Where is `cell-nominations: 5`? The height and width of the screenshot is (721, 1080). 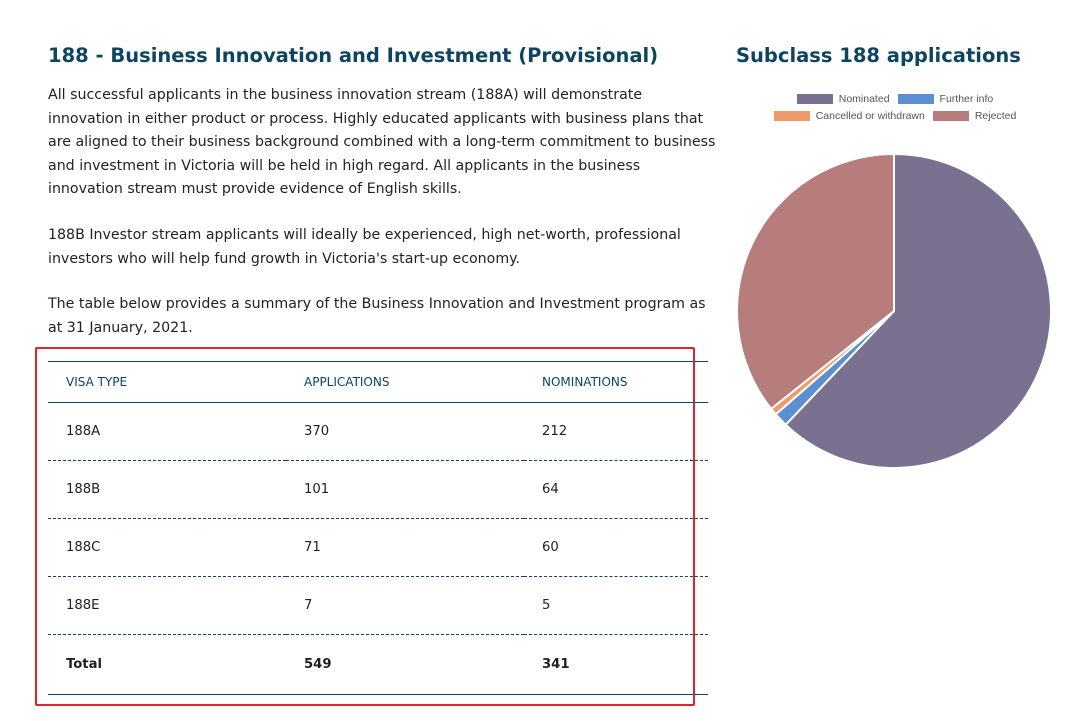
cell-nominations: 5 is located at coordinates (616, 605).